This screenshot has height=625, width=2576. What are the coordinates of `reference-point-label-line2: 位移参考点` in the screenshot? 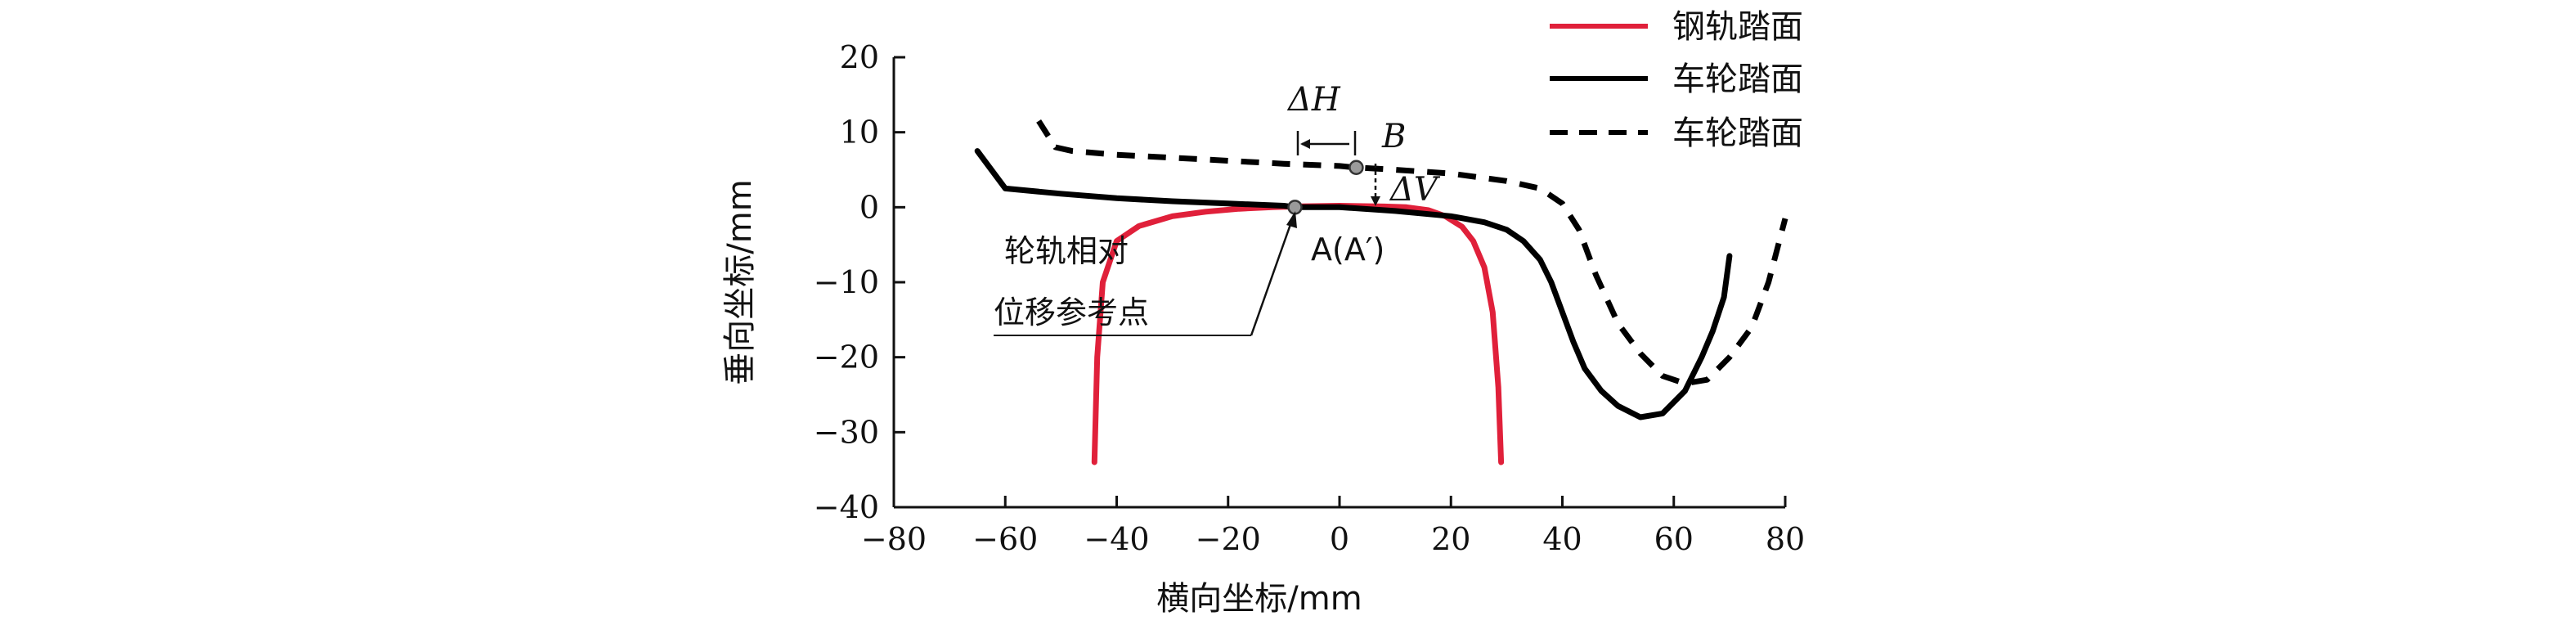 It's located at (1071, 312).